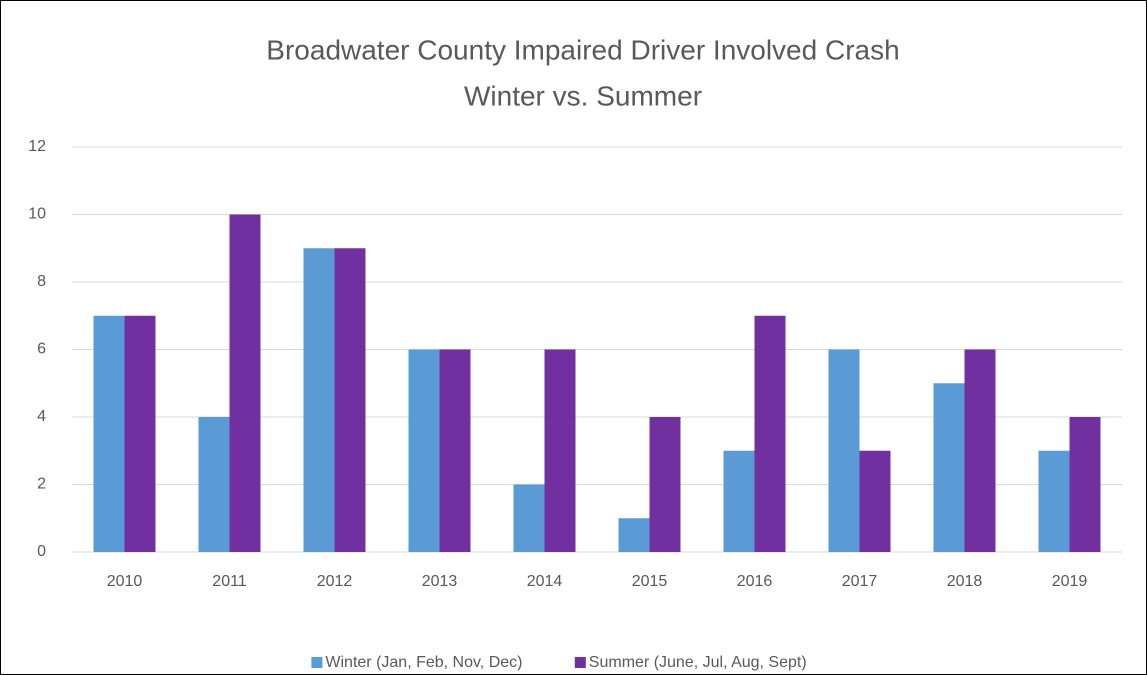 This screenshot has width=1147, height=675. I want to click on legend-label: Summer (June, Jul, Aug, Sept), so click(698, 662).